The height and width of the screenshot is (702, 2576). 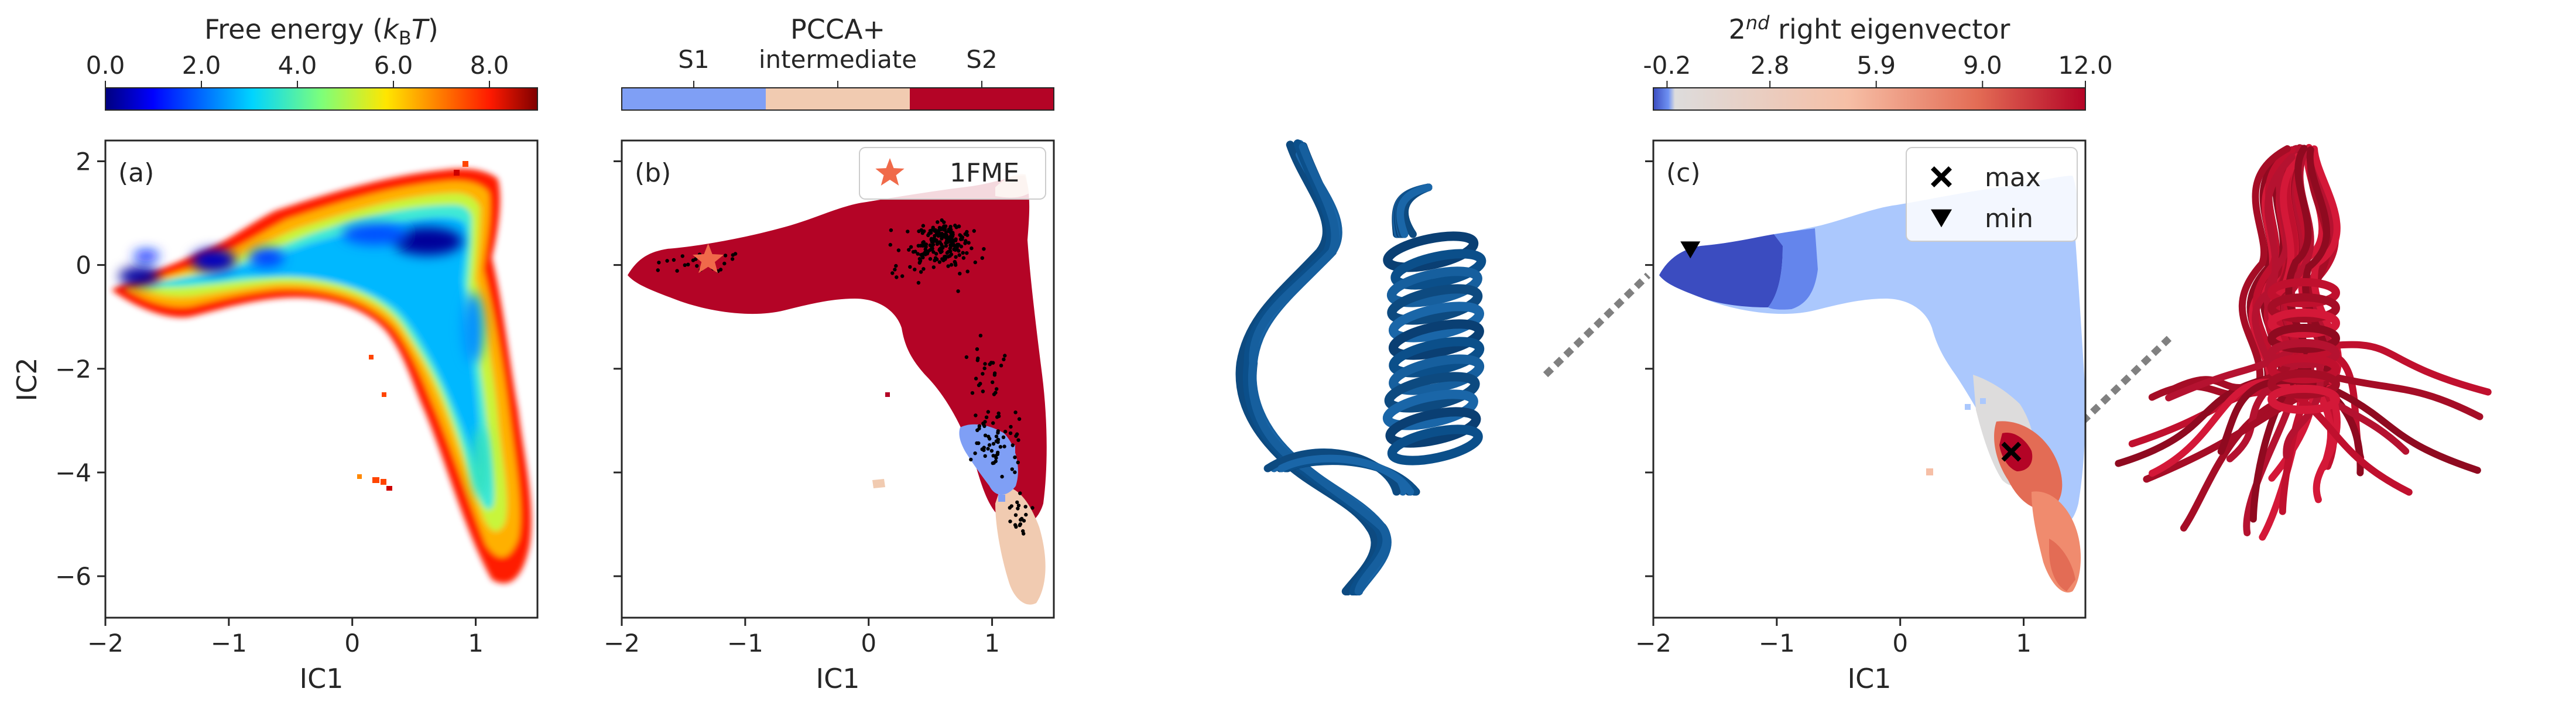 I want to click on colorbar-b-title: PCCA+, so click(x=837, y=29).